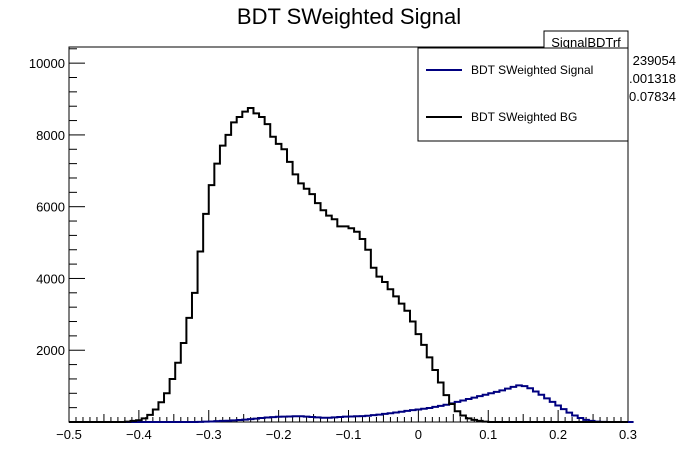 The width and height of the screenshot is (698, 471). Describe the element at coordinates (351, 403) in the screenshot. I see `series-signal-line` at that location.